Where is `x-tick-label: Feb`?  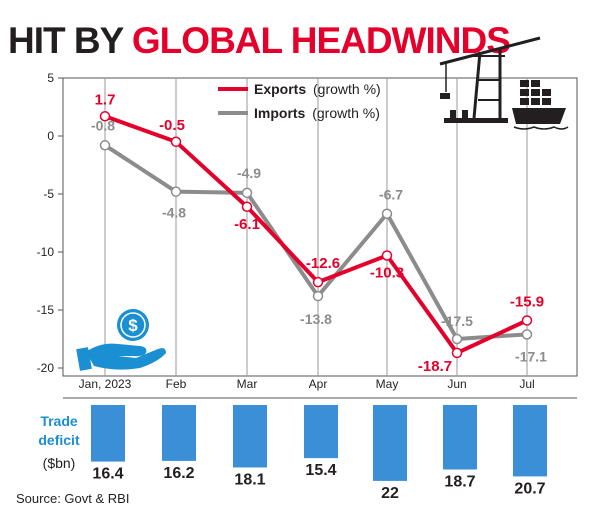 x-tick-label: Feb is located at coordinates (176, 384).